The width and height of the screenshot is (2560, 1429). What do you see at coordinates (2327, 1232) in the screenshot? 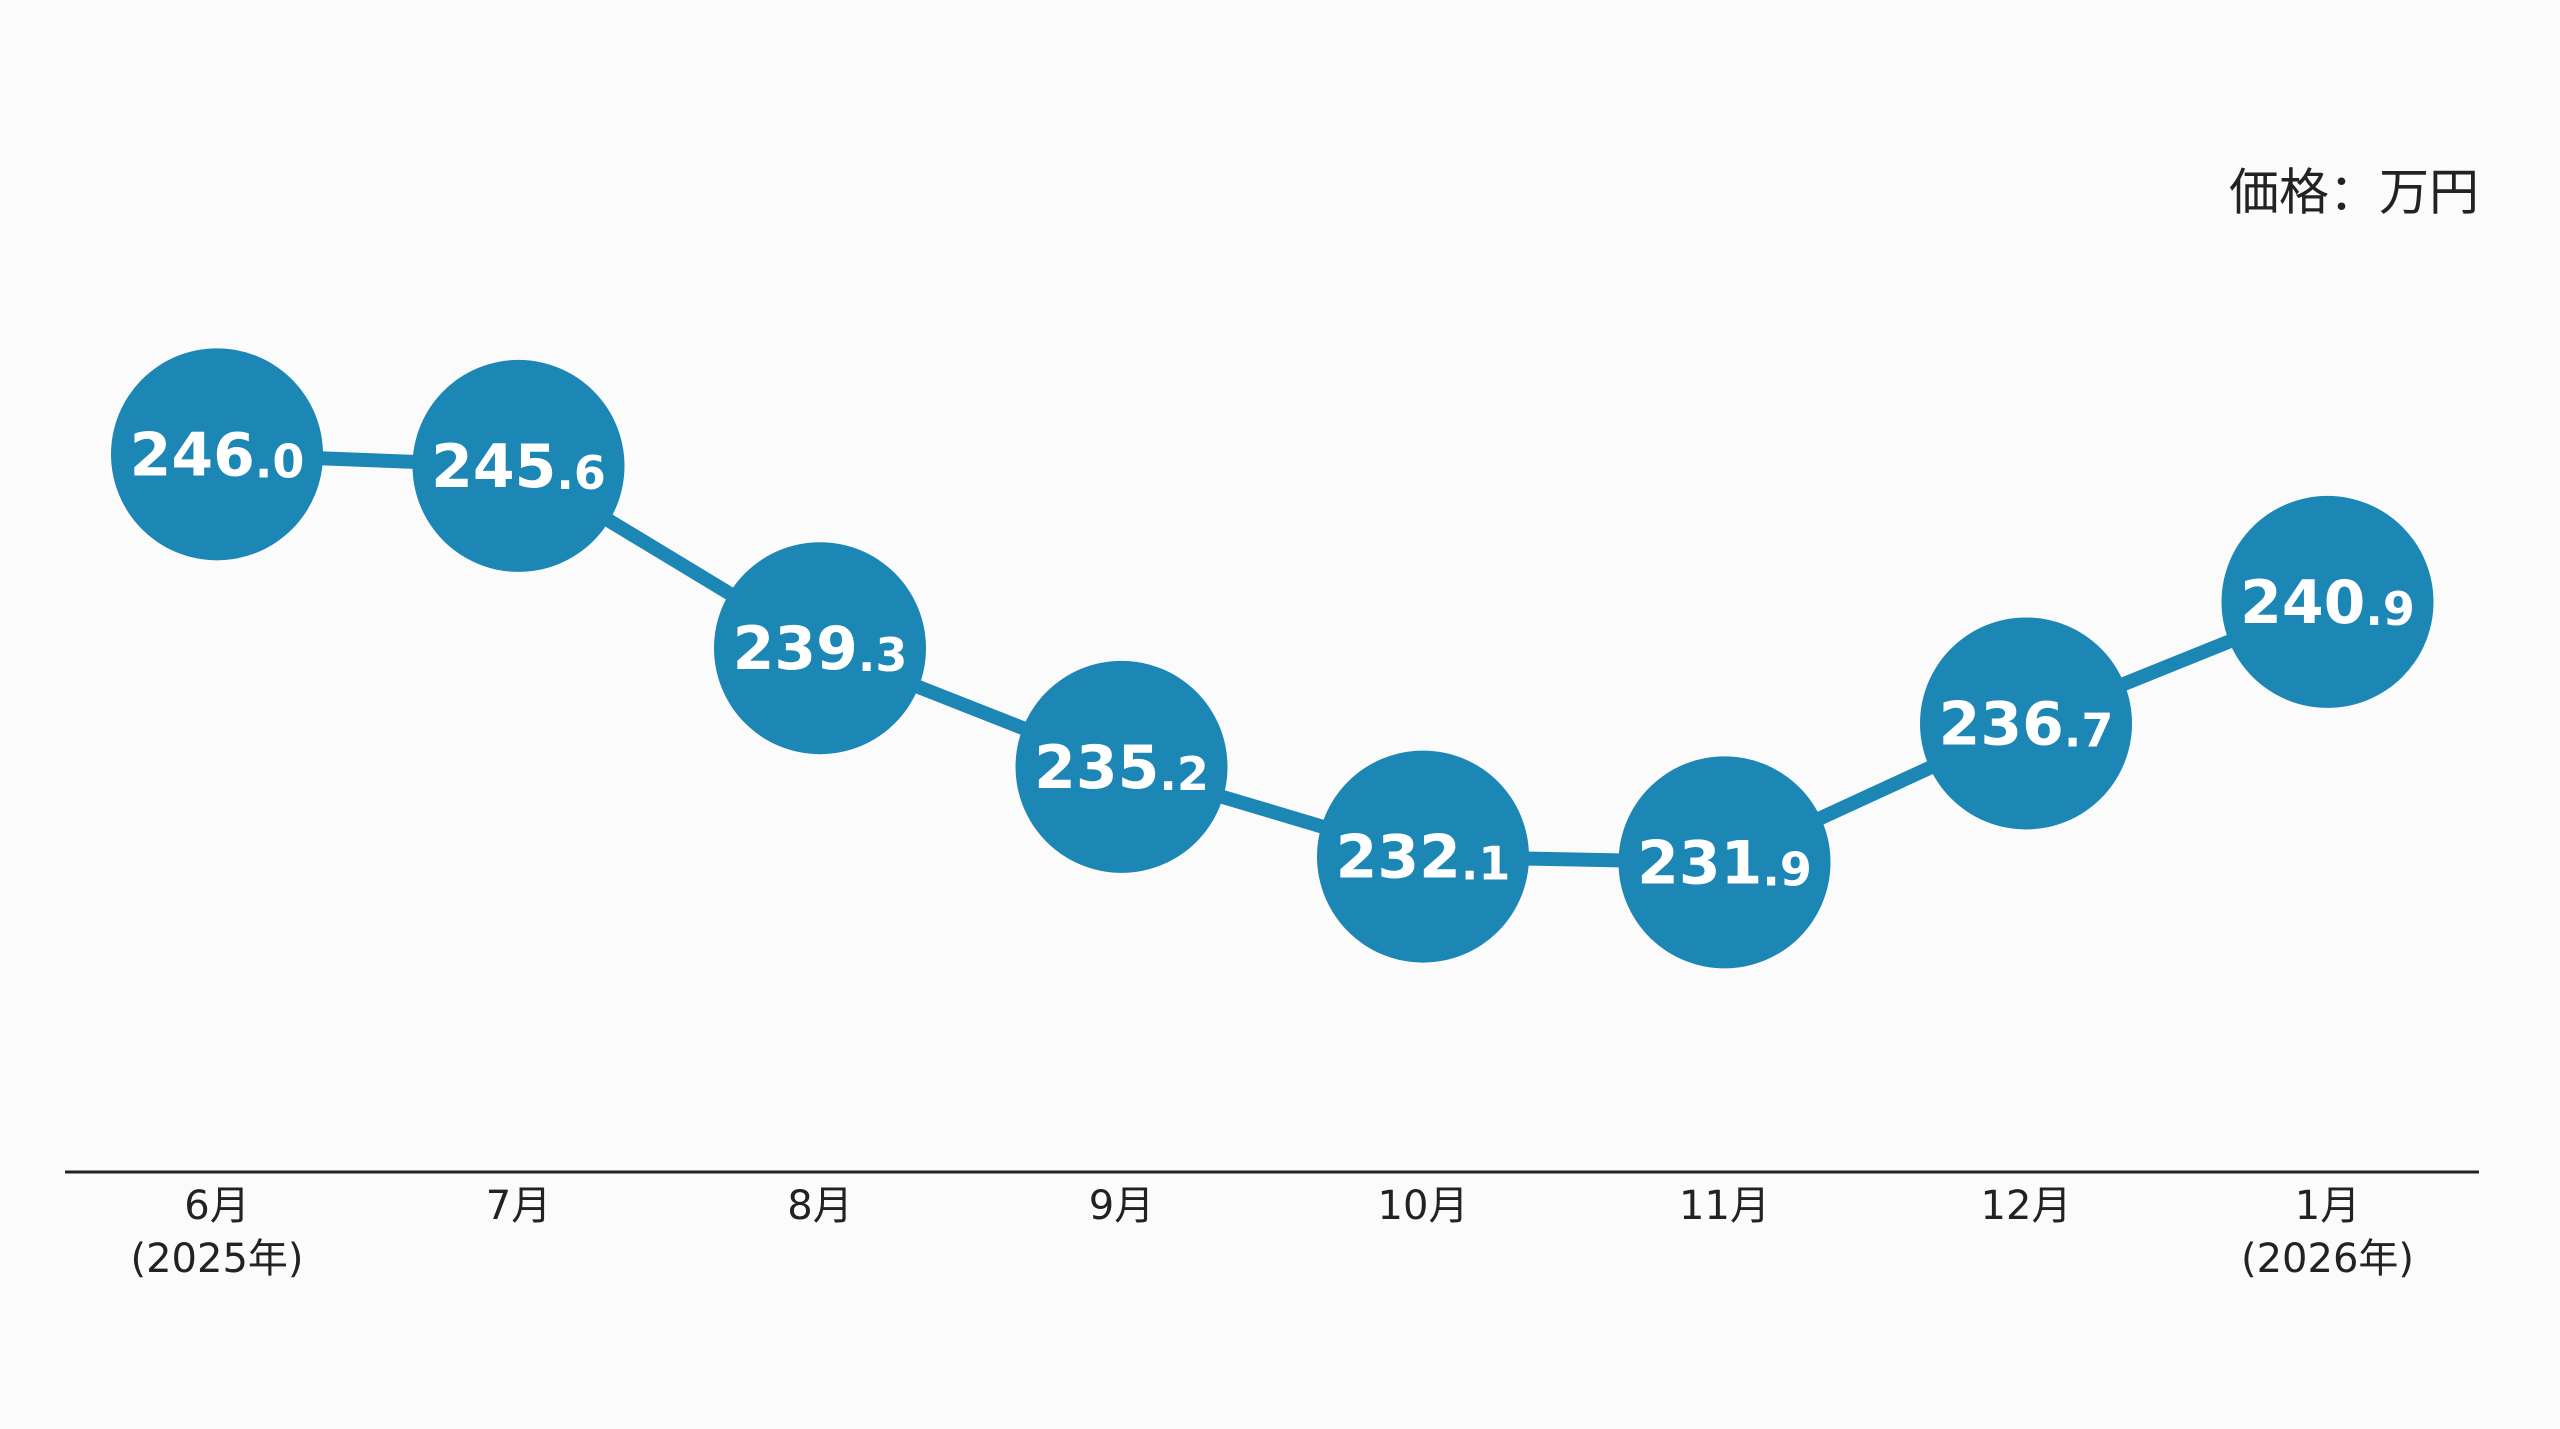
I see `x-tick-label: 1月(2026年)` at bounding box center [2327, 1232].